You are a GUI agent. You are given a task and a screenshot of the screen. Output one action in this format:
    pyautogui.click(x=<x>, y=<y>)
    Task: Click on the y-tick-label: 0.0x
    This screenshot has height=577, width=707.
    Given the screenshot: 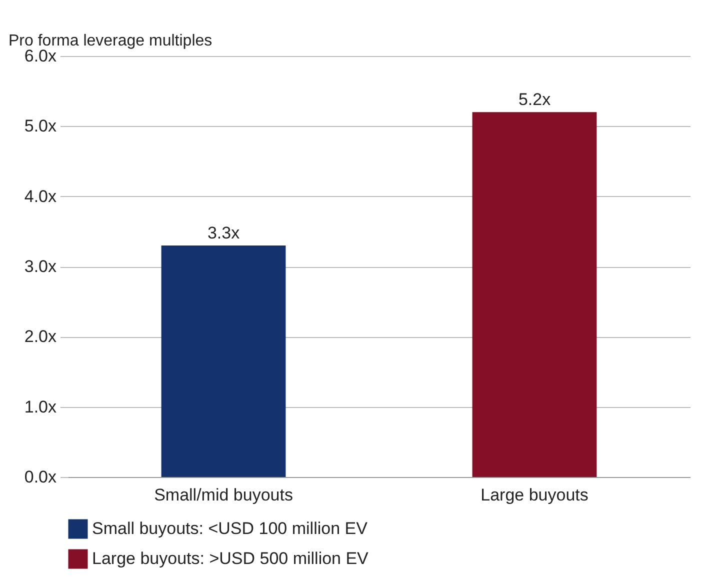 What is the action you would take?
    pyautogui.click(x=40, y=477)
    